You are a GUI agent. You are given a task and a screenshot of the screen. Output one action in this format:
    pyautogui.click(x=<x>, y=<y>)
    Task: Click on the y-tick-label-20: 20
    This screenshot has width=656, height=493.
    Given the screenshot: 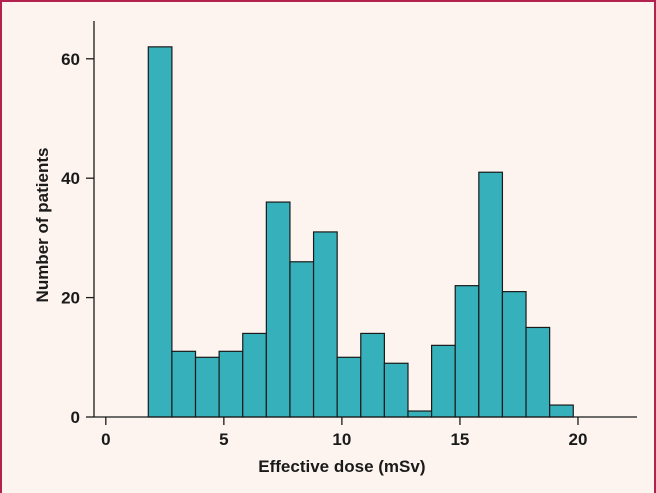 What is the action you would take?
    pyautogui.click(x=70, y=298)
    